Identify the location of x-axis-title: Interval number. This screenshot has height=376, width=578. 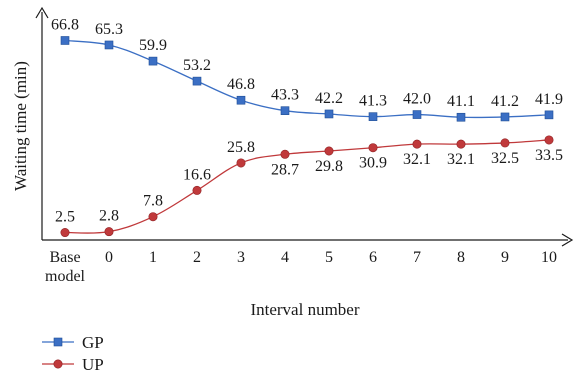
(304, 309).